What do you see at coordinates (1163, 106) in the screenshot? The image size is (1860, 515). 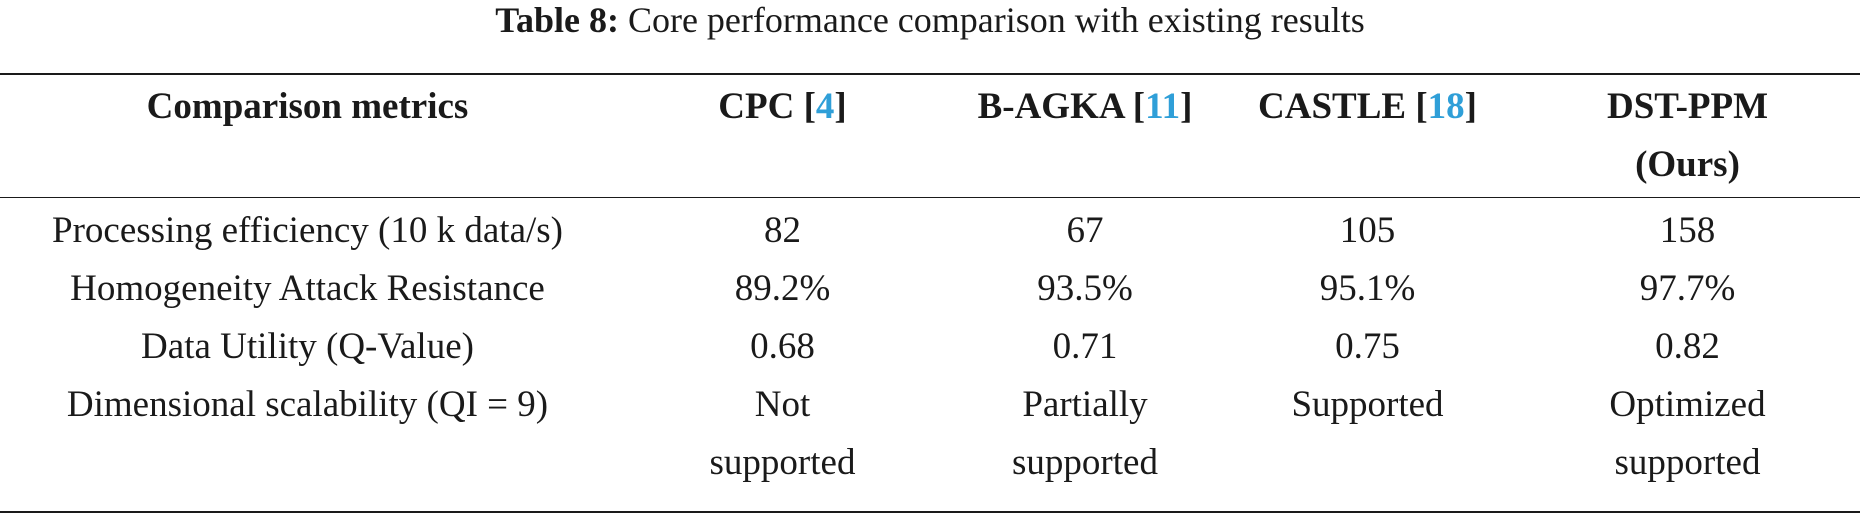 I see `citation-link: 11` at bounding box center [1163, 106].